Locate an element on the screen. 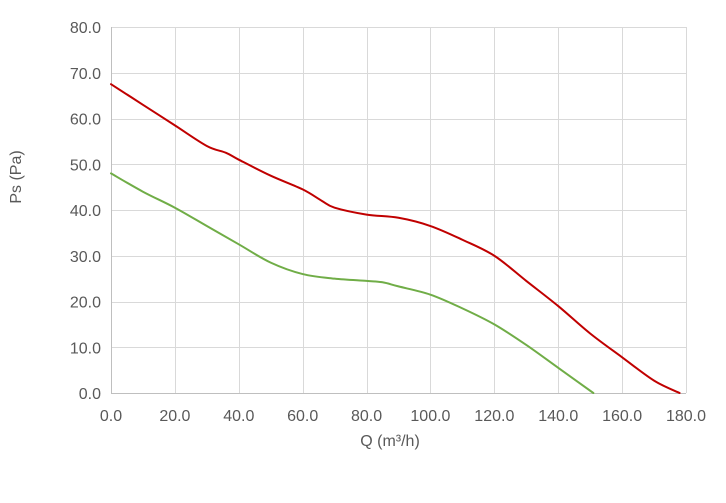 The width and height of the screenshot is (726, 503). x-axis-title: Q (m³/h) is located at coordinates (390, 441).